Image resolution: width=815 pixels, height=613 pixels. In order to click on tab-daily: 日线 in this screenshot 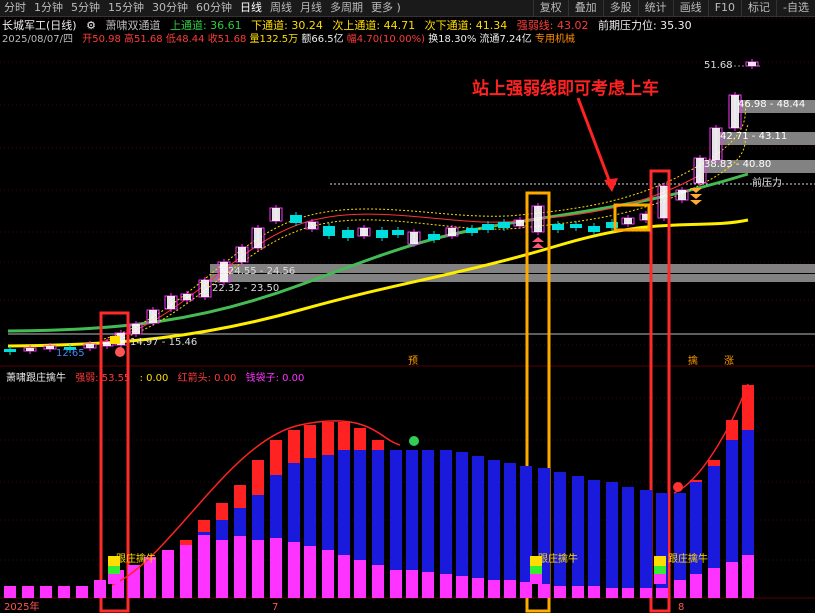, I will do `click(251, 7)`.